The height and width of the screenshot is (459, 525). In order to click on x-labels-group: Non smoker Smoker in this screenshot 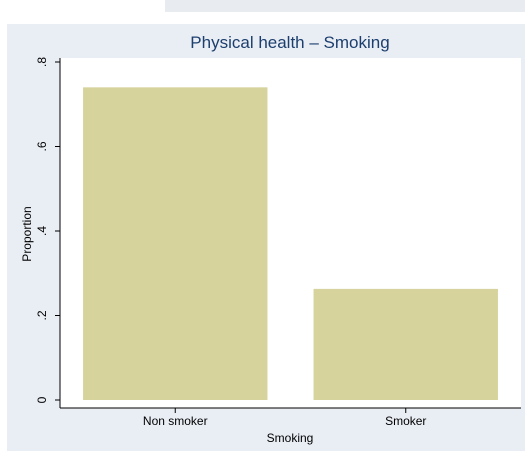, I will do `click(284, 418)`.